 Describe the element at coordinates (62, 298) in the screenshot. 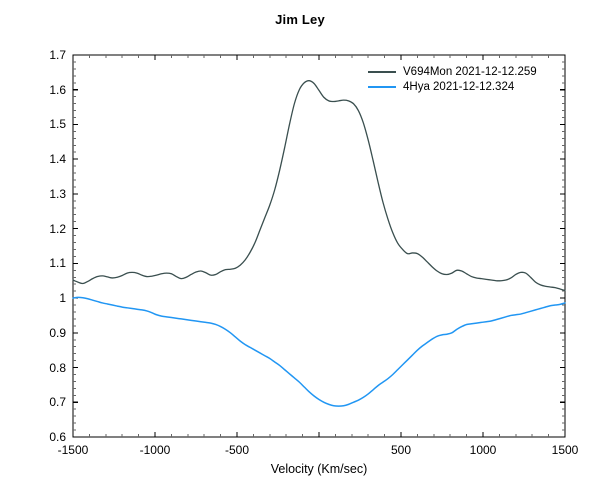

I see `y-tick-label: 1` at that location.